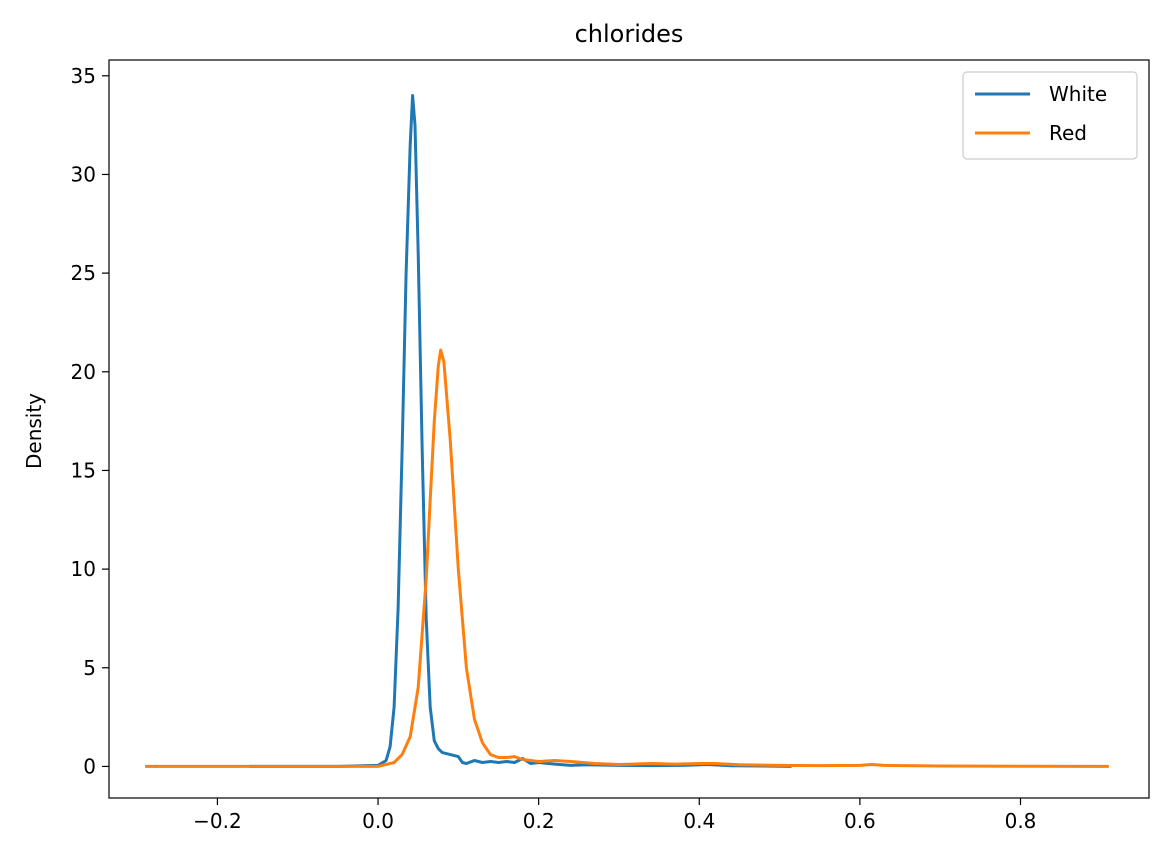  Describe the element at coordinates (34, 431) in the screenshot. I see `y-axis-label: Density` at that location.